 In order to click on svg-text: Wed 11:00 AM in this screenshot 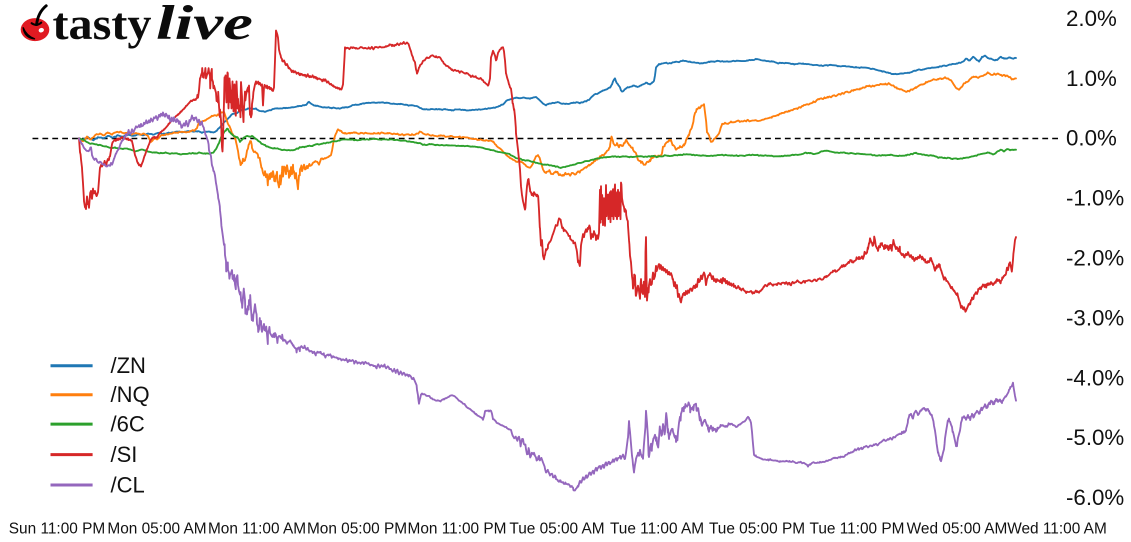, I will do `click(1057, 529)`.